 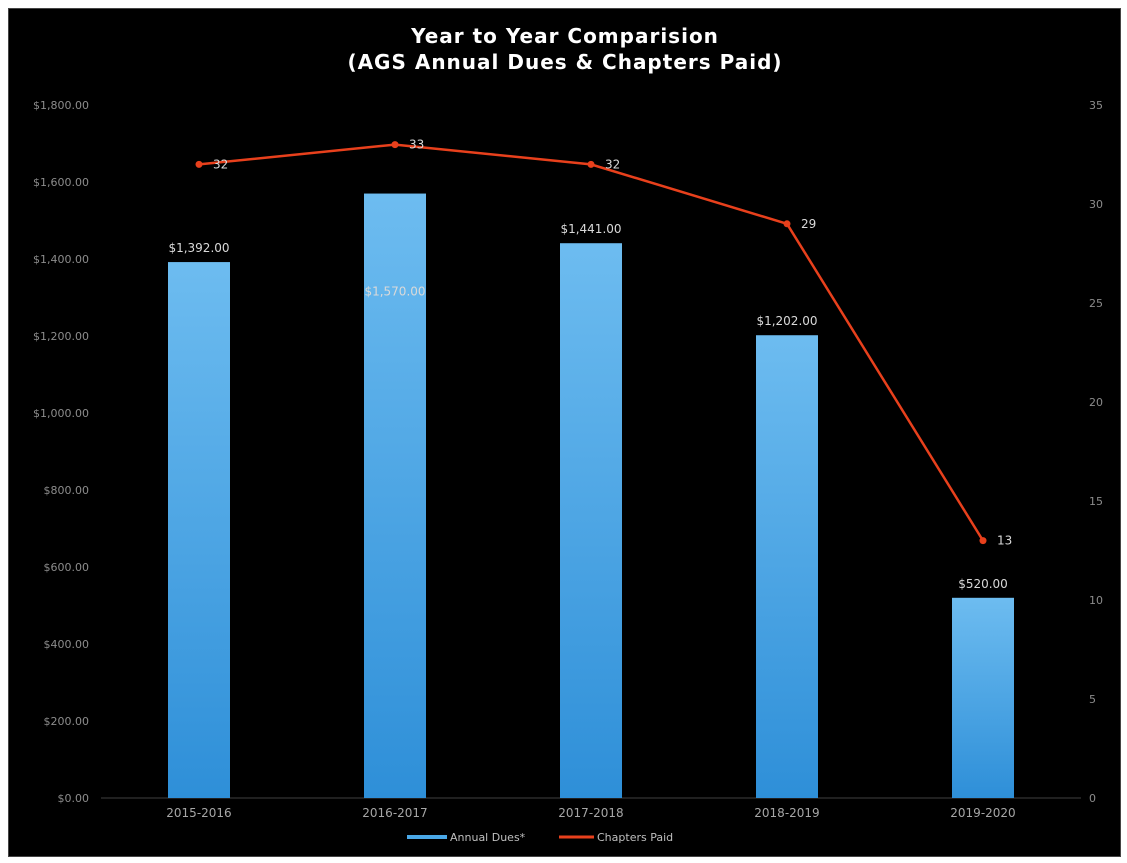 I want to click on left-axis-tick-label: $600.00, so click(x=67, y=567).